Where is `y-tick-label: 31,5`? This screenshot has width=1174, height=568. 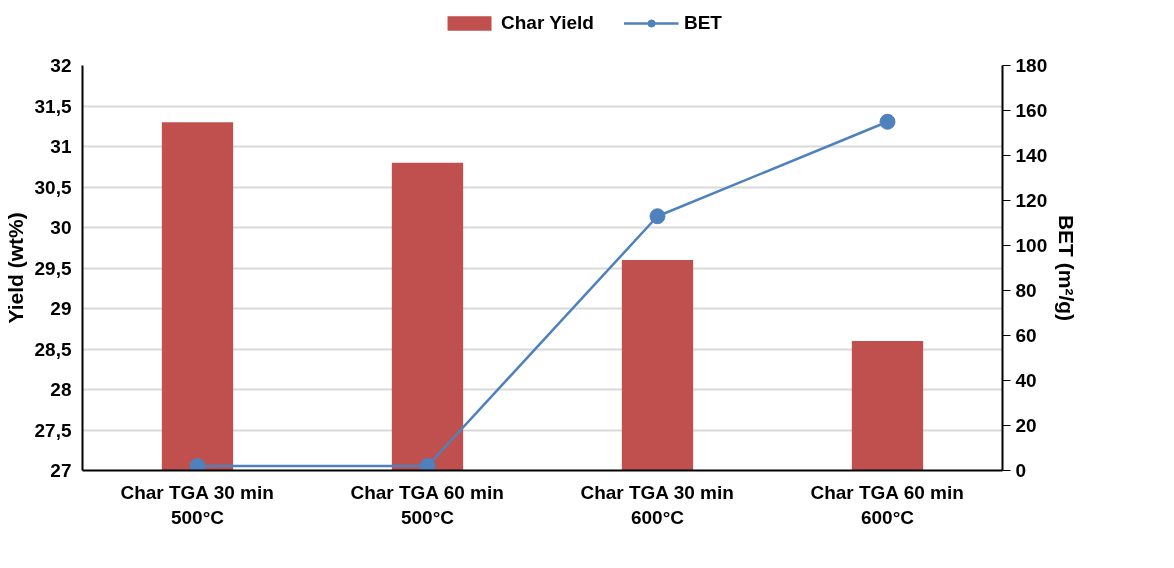 y-tick-label: 31,5 is located at coordinates (53, 106).